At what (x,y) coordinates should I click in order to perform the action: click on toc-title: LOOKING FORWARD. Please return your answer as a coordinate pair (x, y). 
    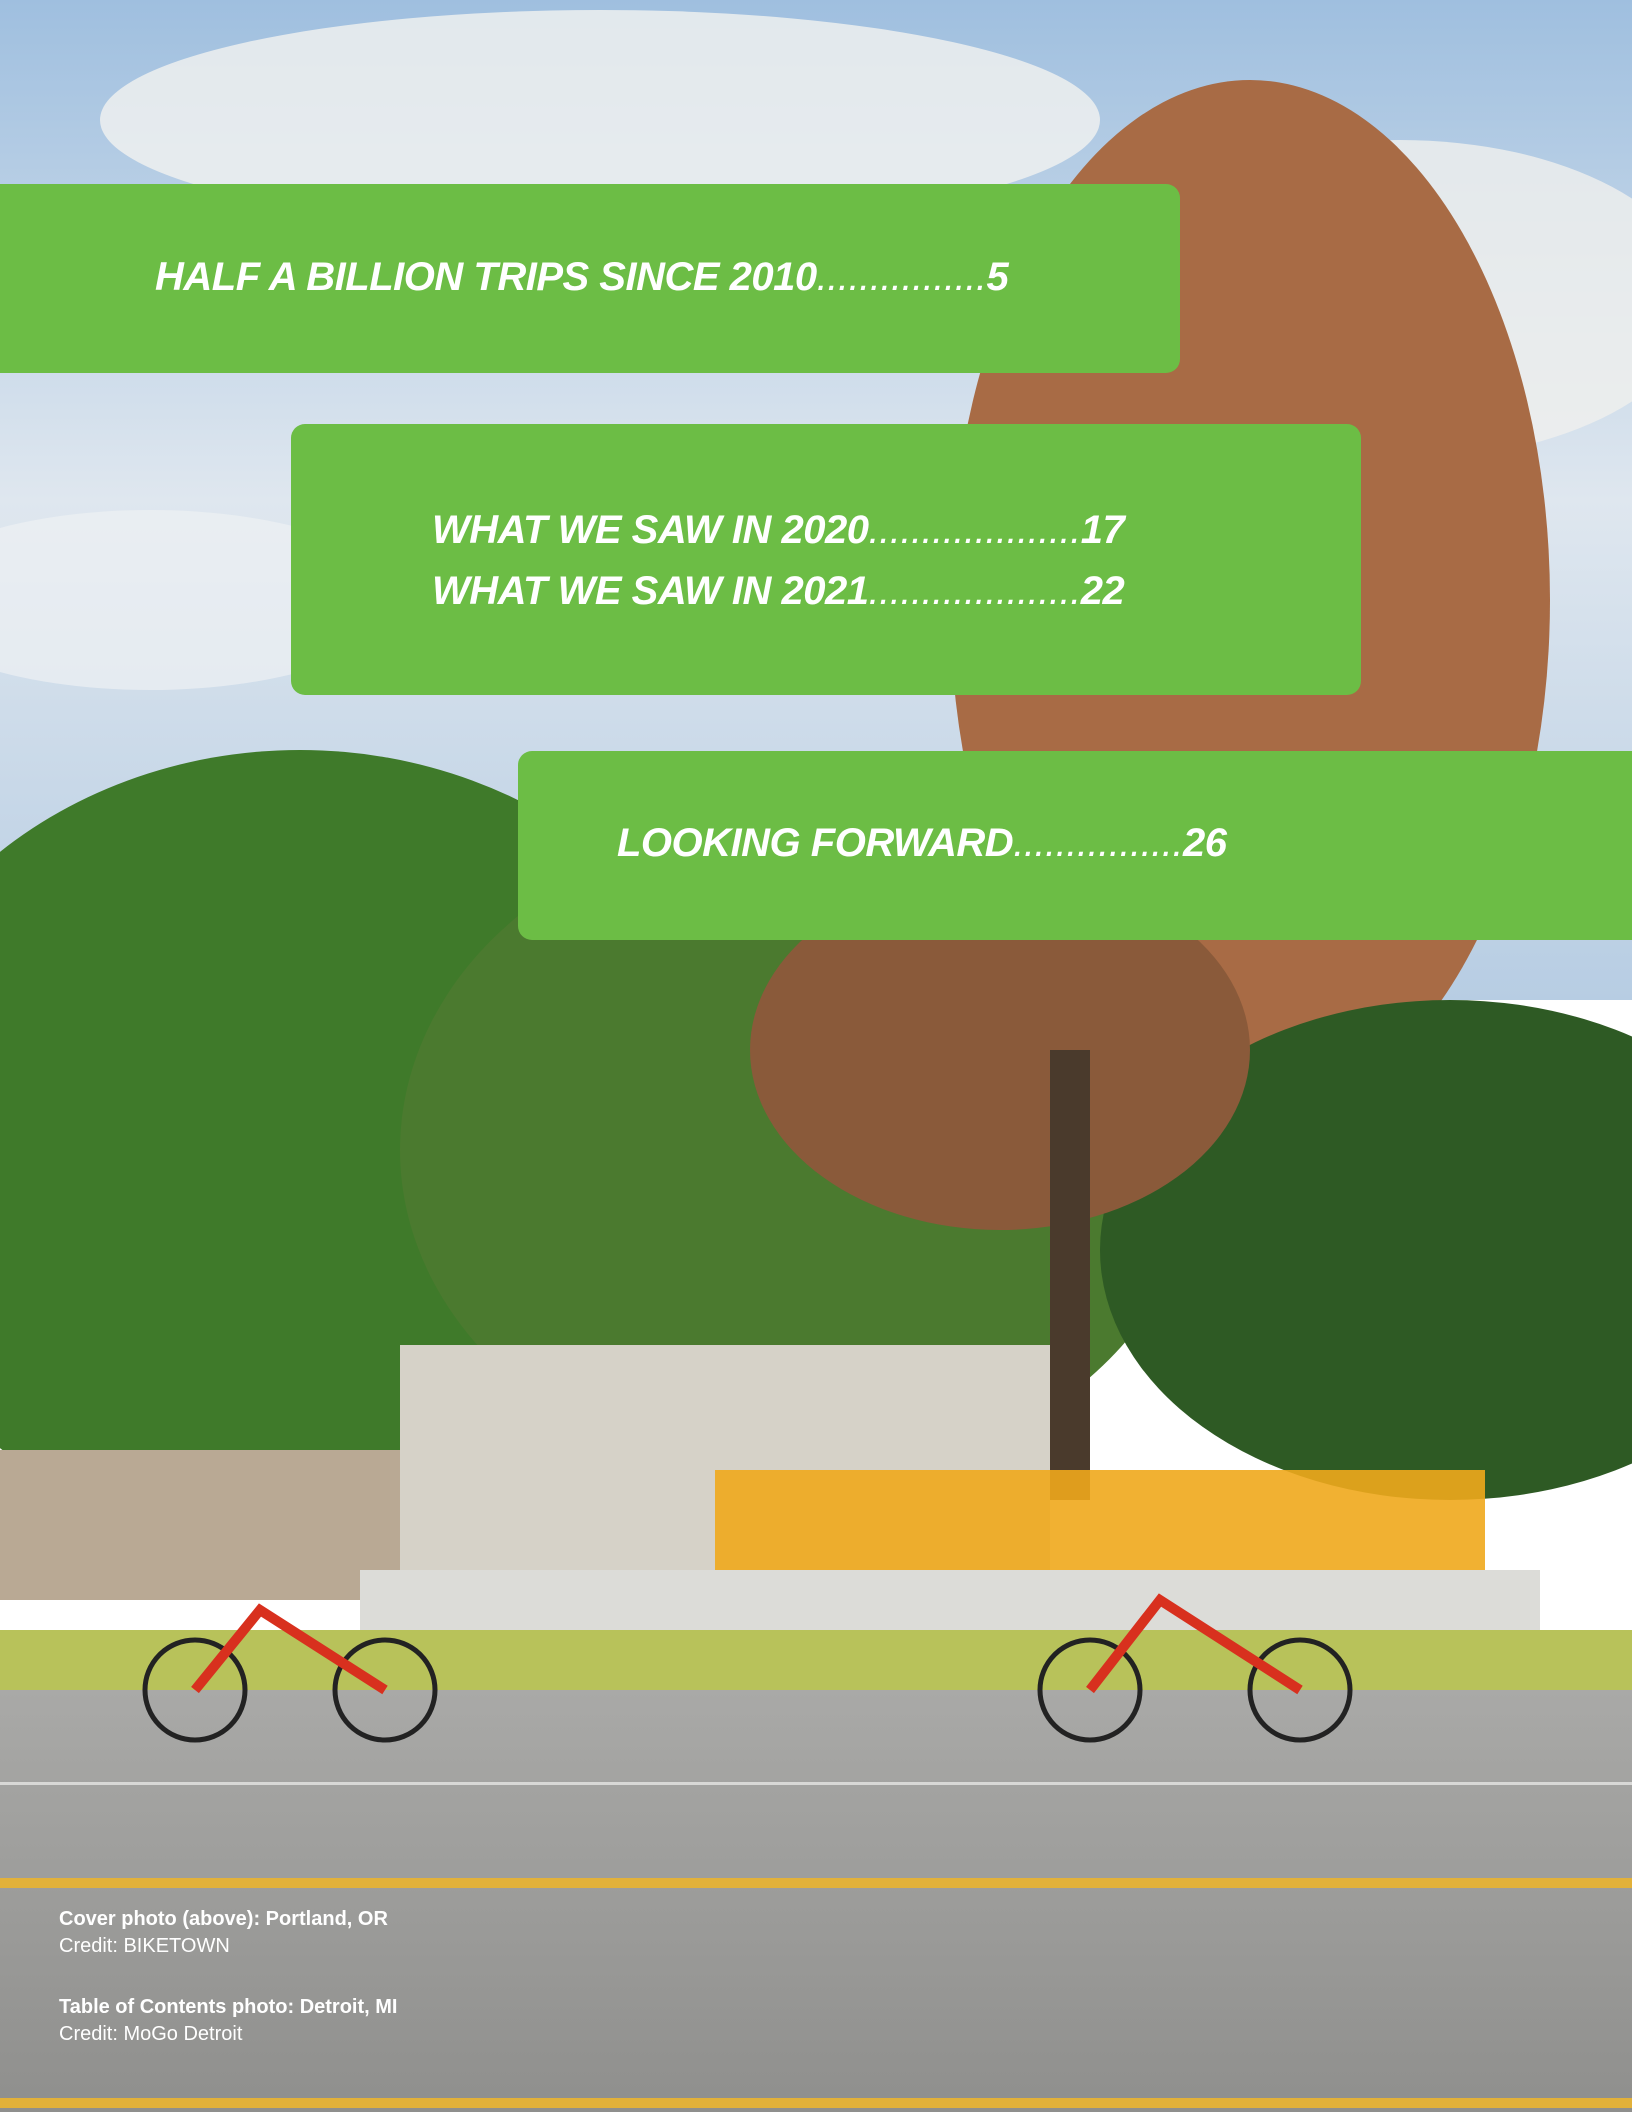
    Looking at the image, I should click on (815, 843).